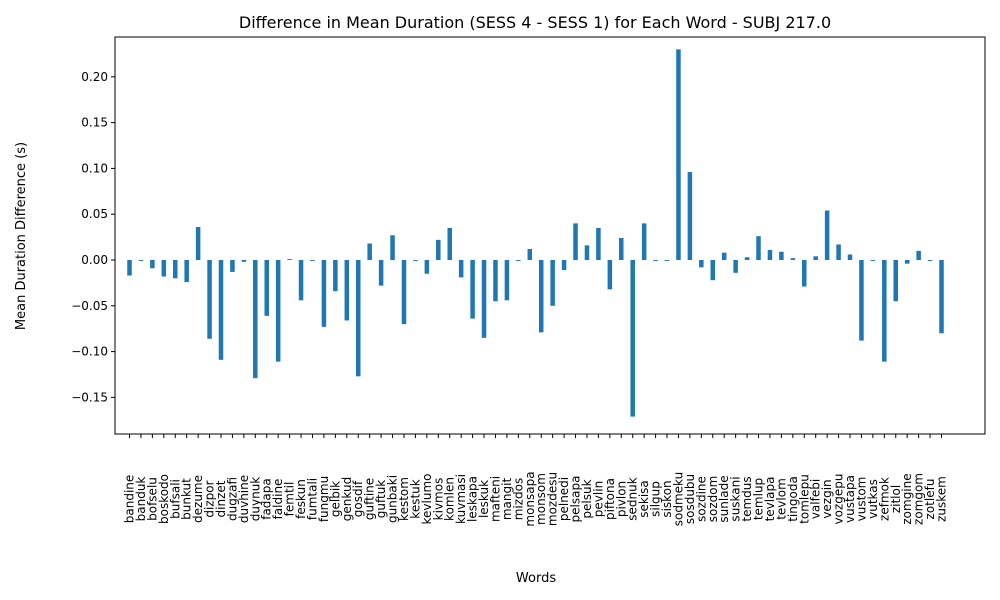  I want to click on bar-komlen, so click(449, 243).